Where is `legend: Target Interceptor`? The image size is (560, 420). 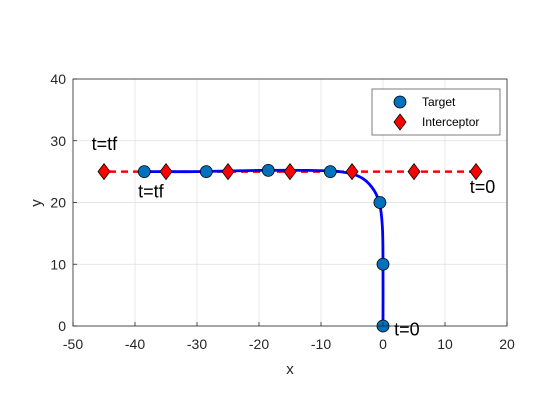 legend: Target Interceptor is located at coordinates (436, 112).